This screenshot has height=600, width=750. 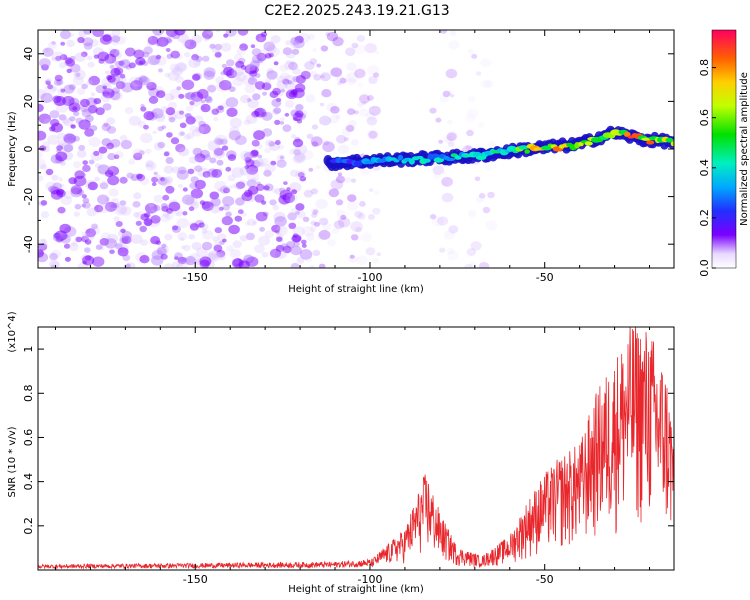 I want to click on colorbar-tick-label: 0.0, so click(x=704, y=268).